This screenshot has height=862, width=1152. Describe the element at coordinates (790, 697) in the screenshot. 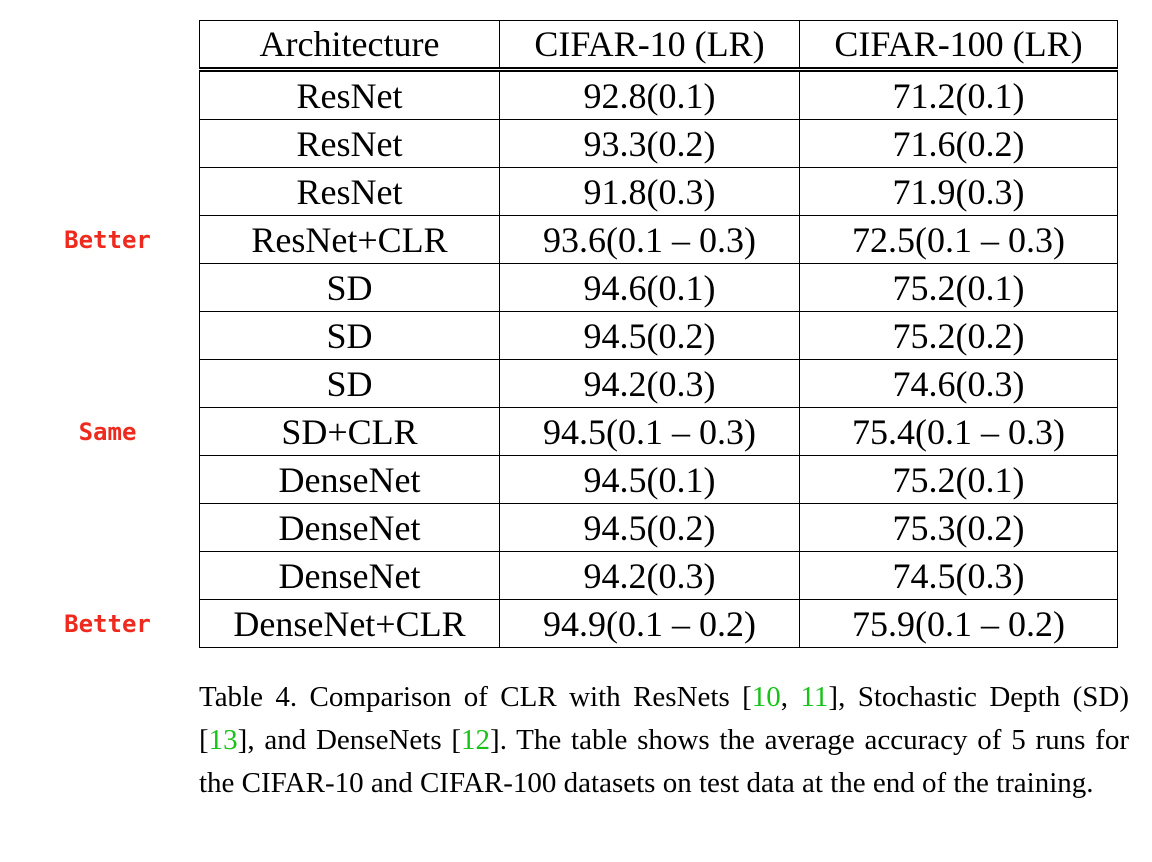

I see `caption-text: ,` at that location.